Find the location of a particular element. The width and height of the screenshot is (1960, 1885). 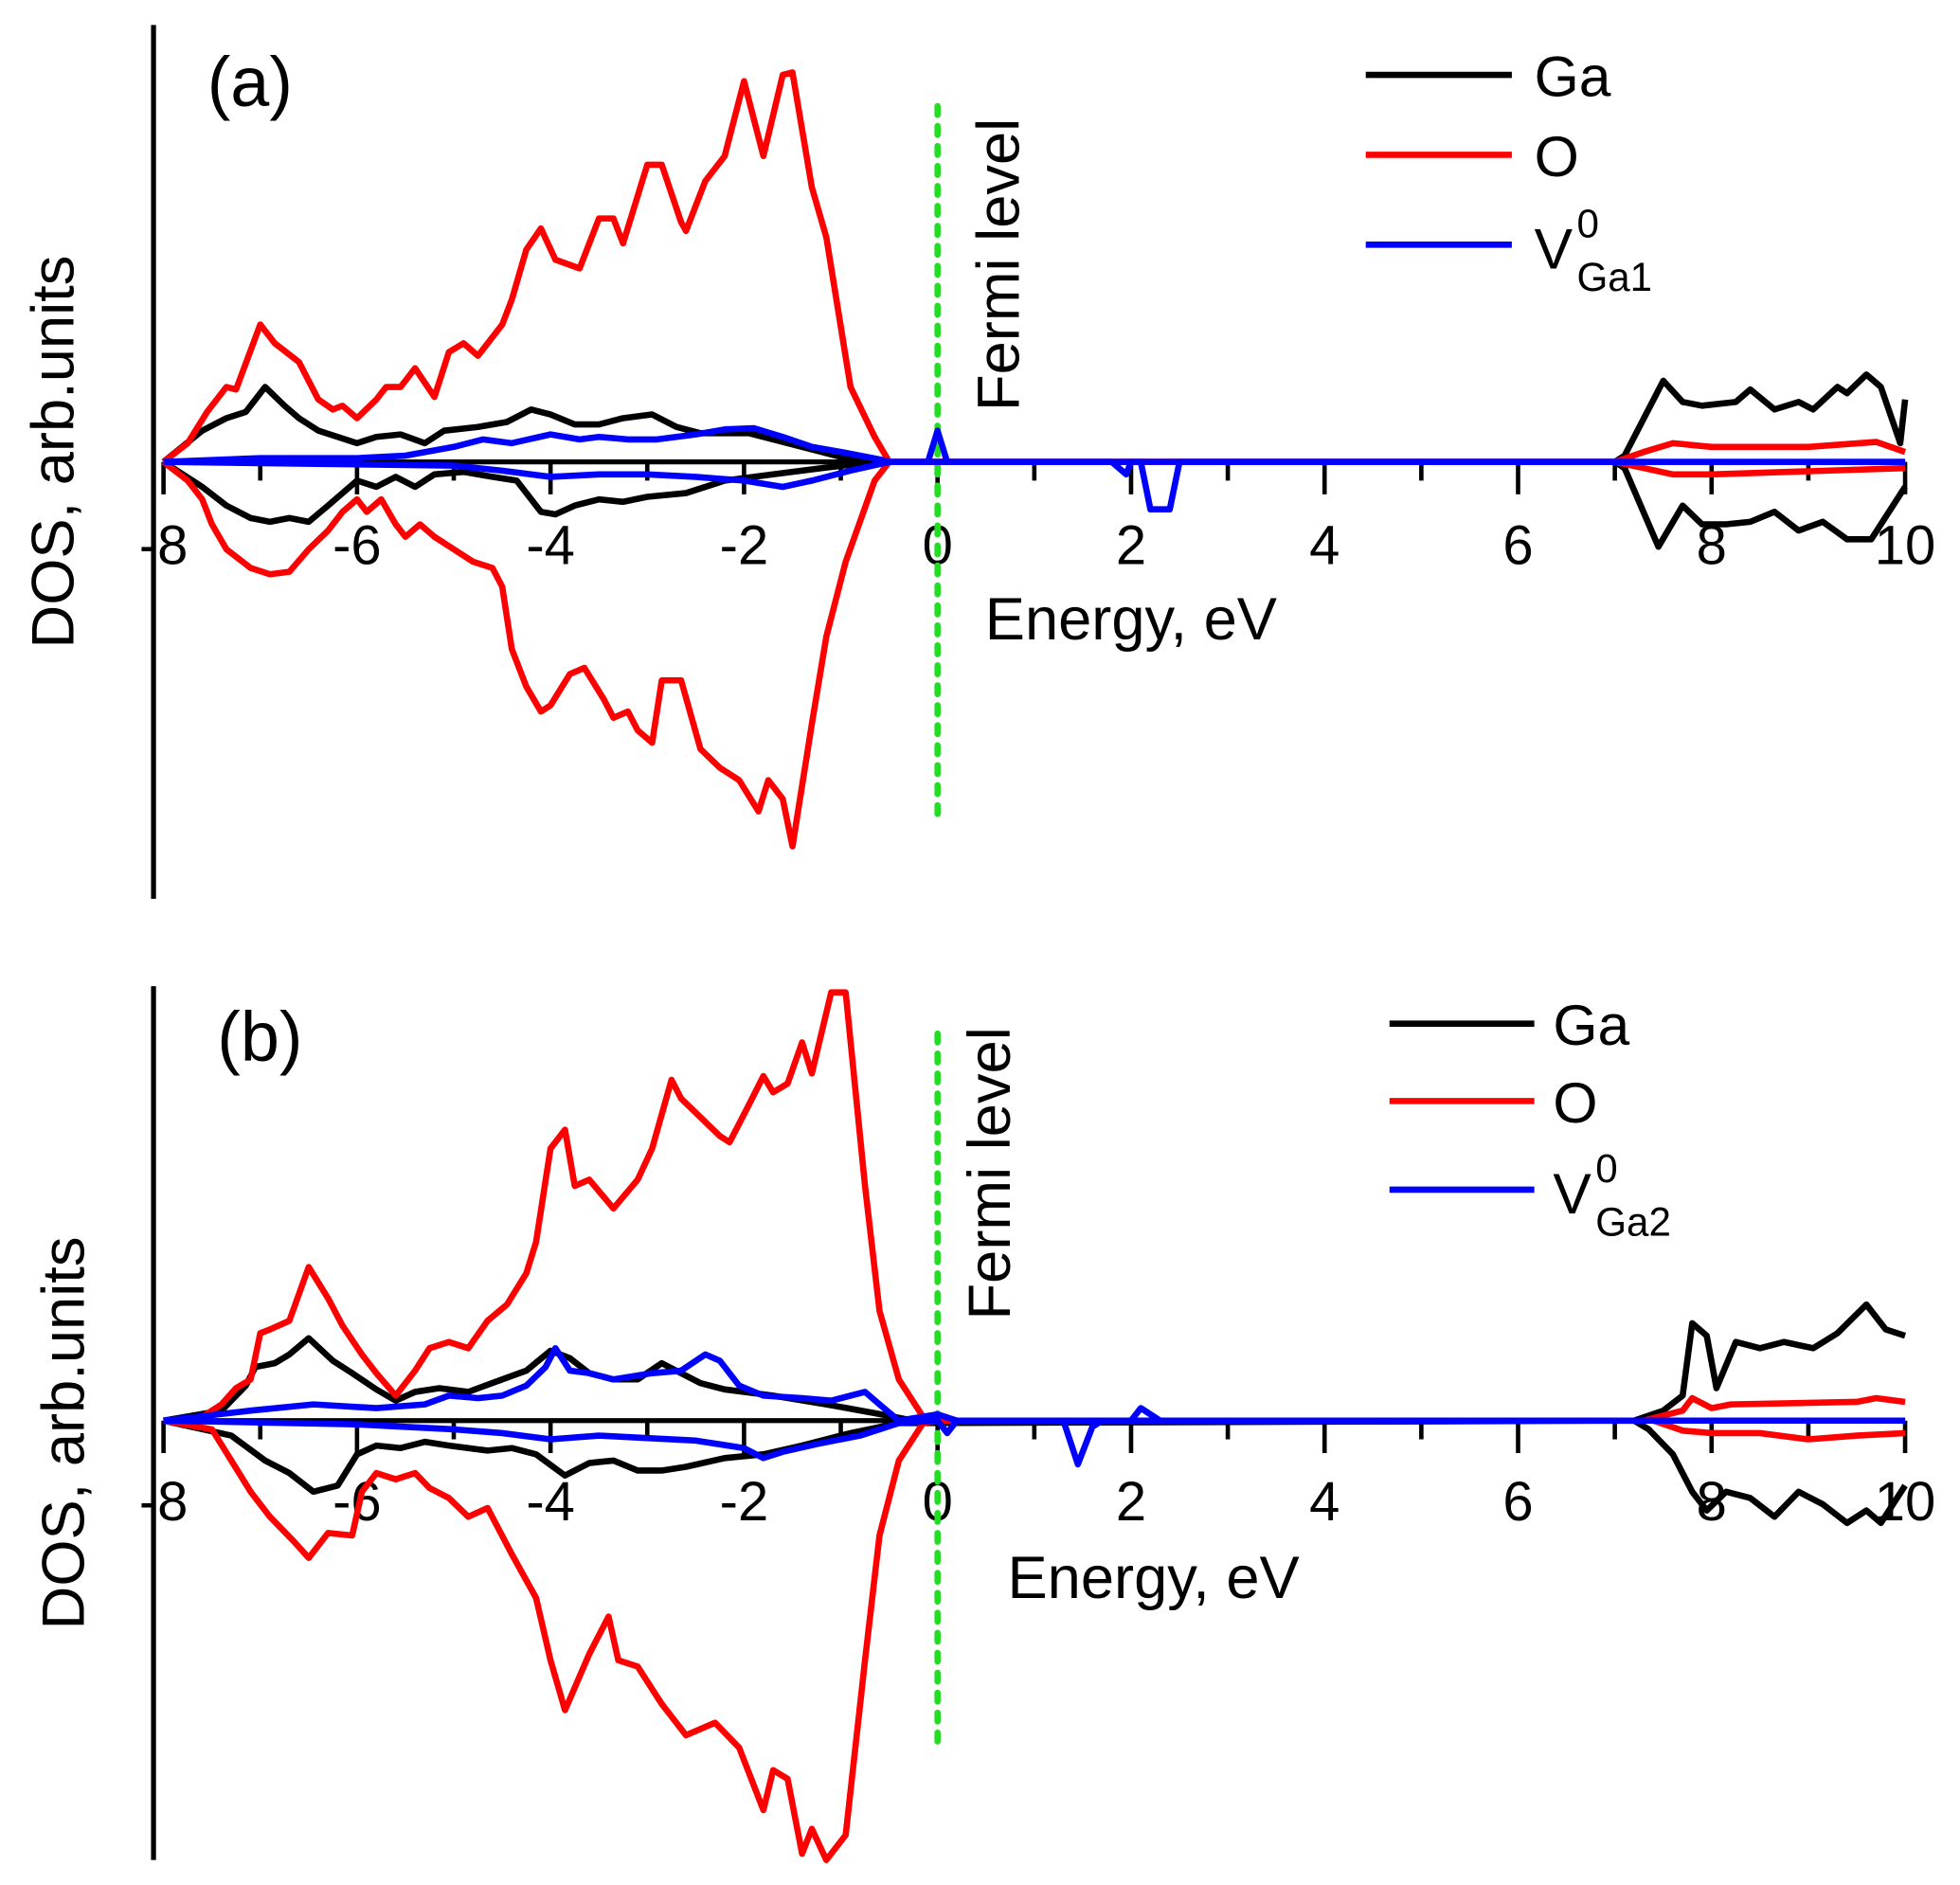

legend-b: Ga O V 0 Ga2 is located at coordinates (1530, 1119).